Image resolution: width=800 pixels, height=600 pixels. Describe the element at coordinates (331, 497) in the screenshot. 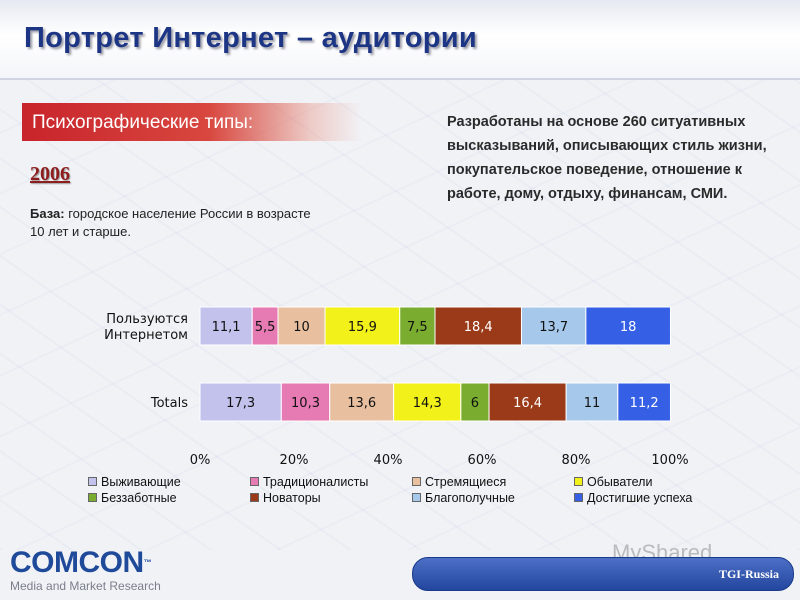

I see `legend-item: Новаторы` at that location.